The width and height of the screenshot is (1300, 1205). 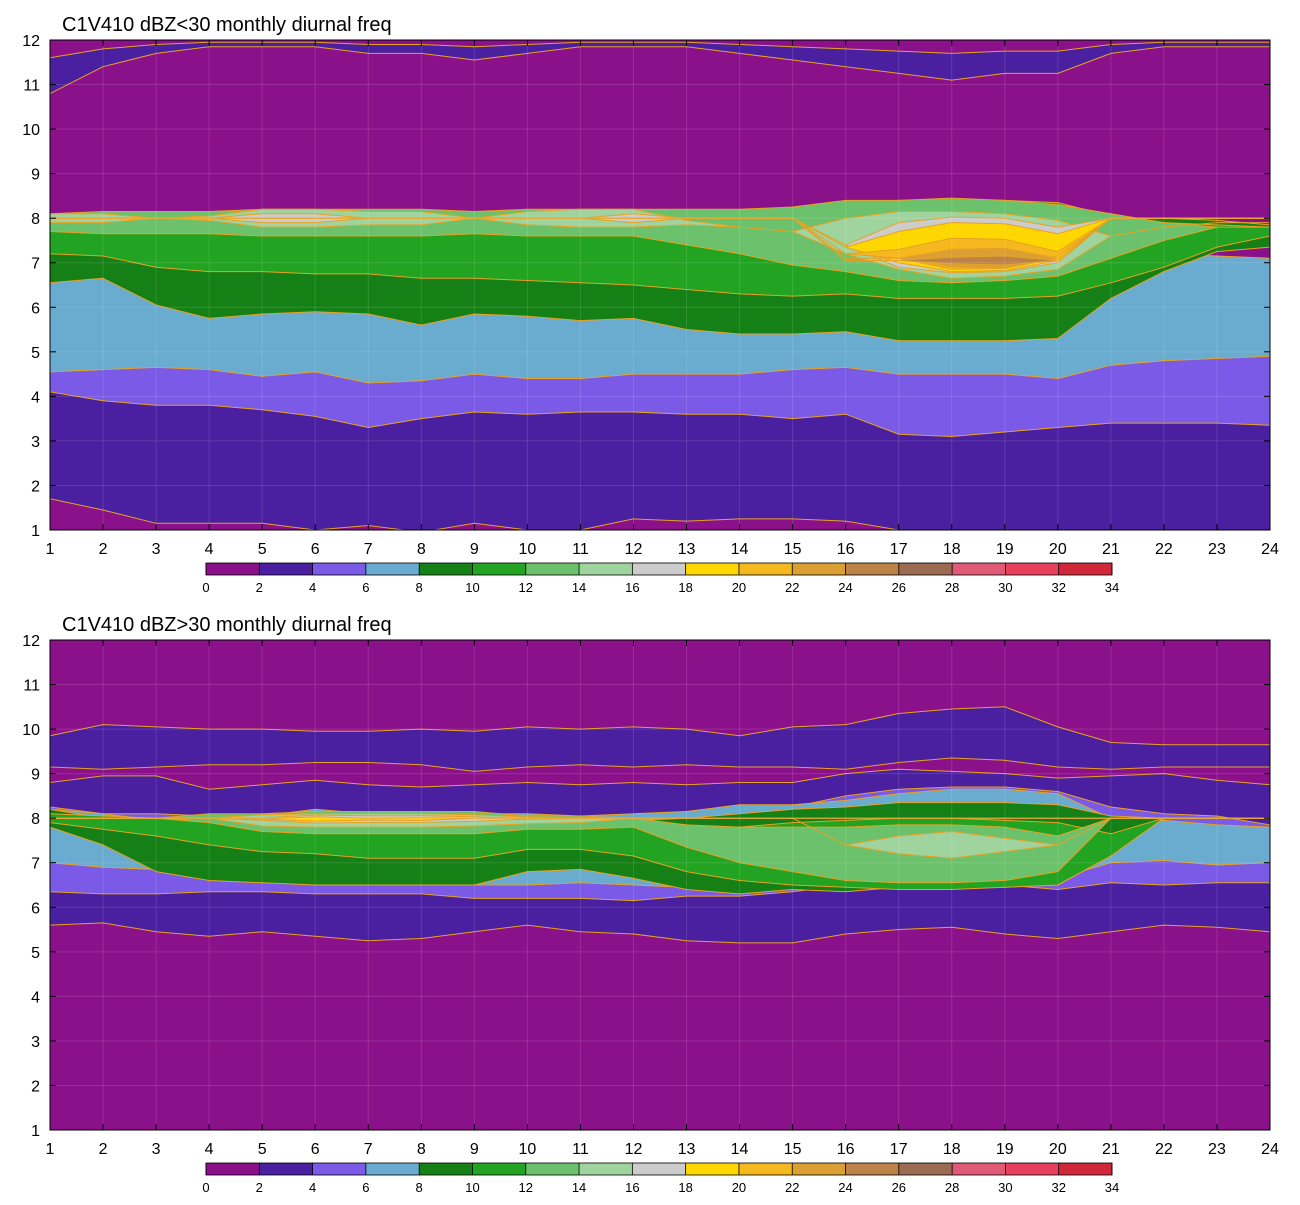 What do you see at coordinates (35, 353) in the screenshot?
I see `y-tick-label: 5` at bounding box center [35, 353].